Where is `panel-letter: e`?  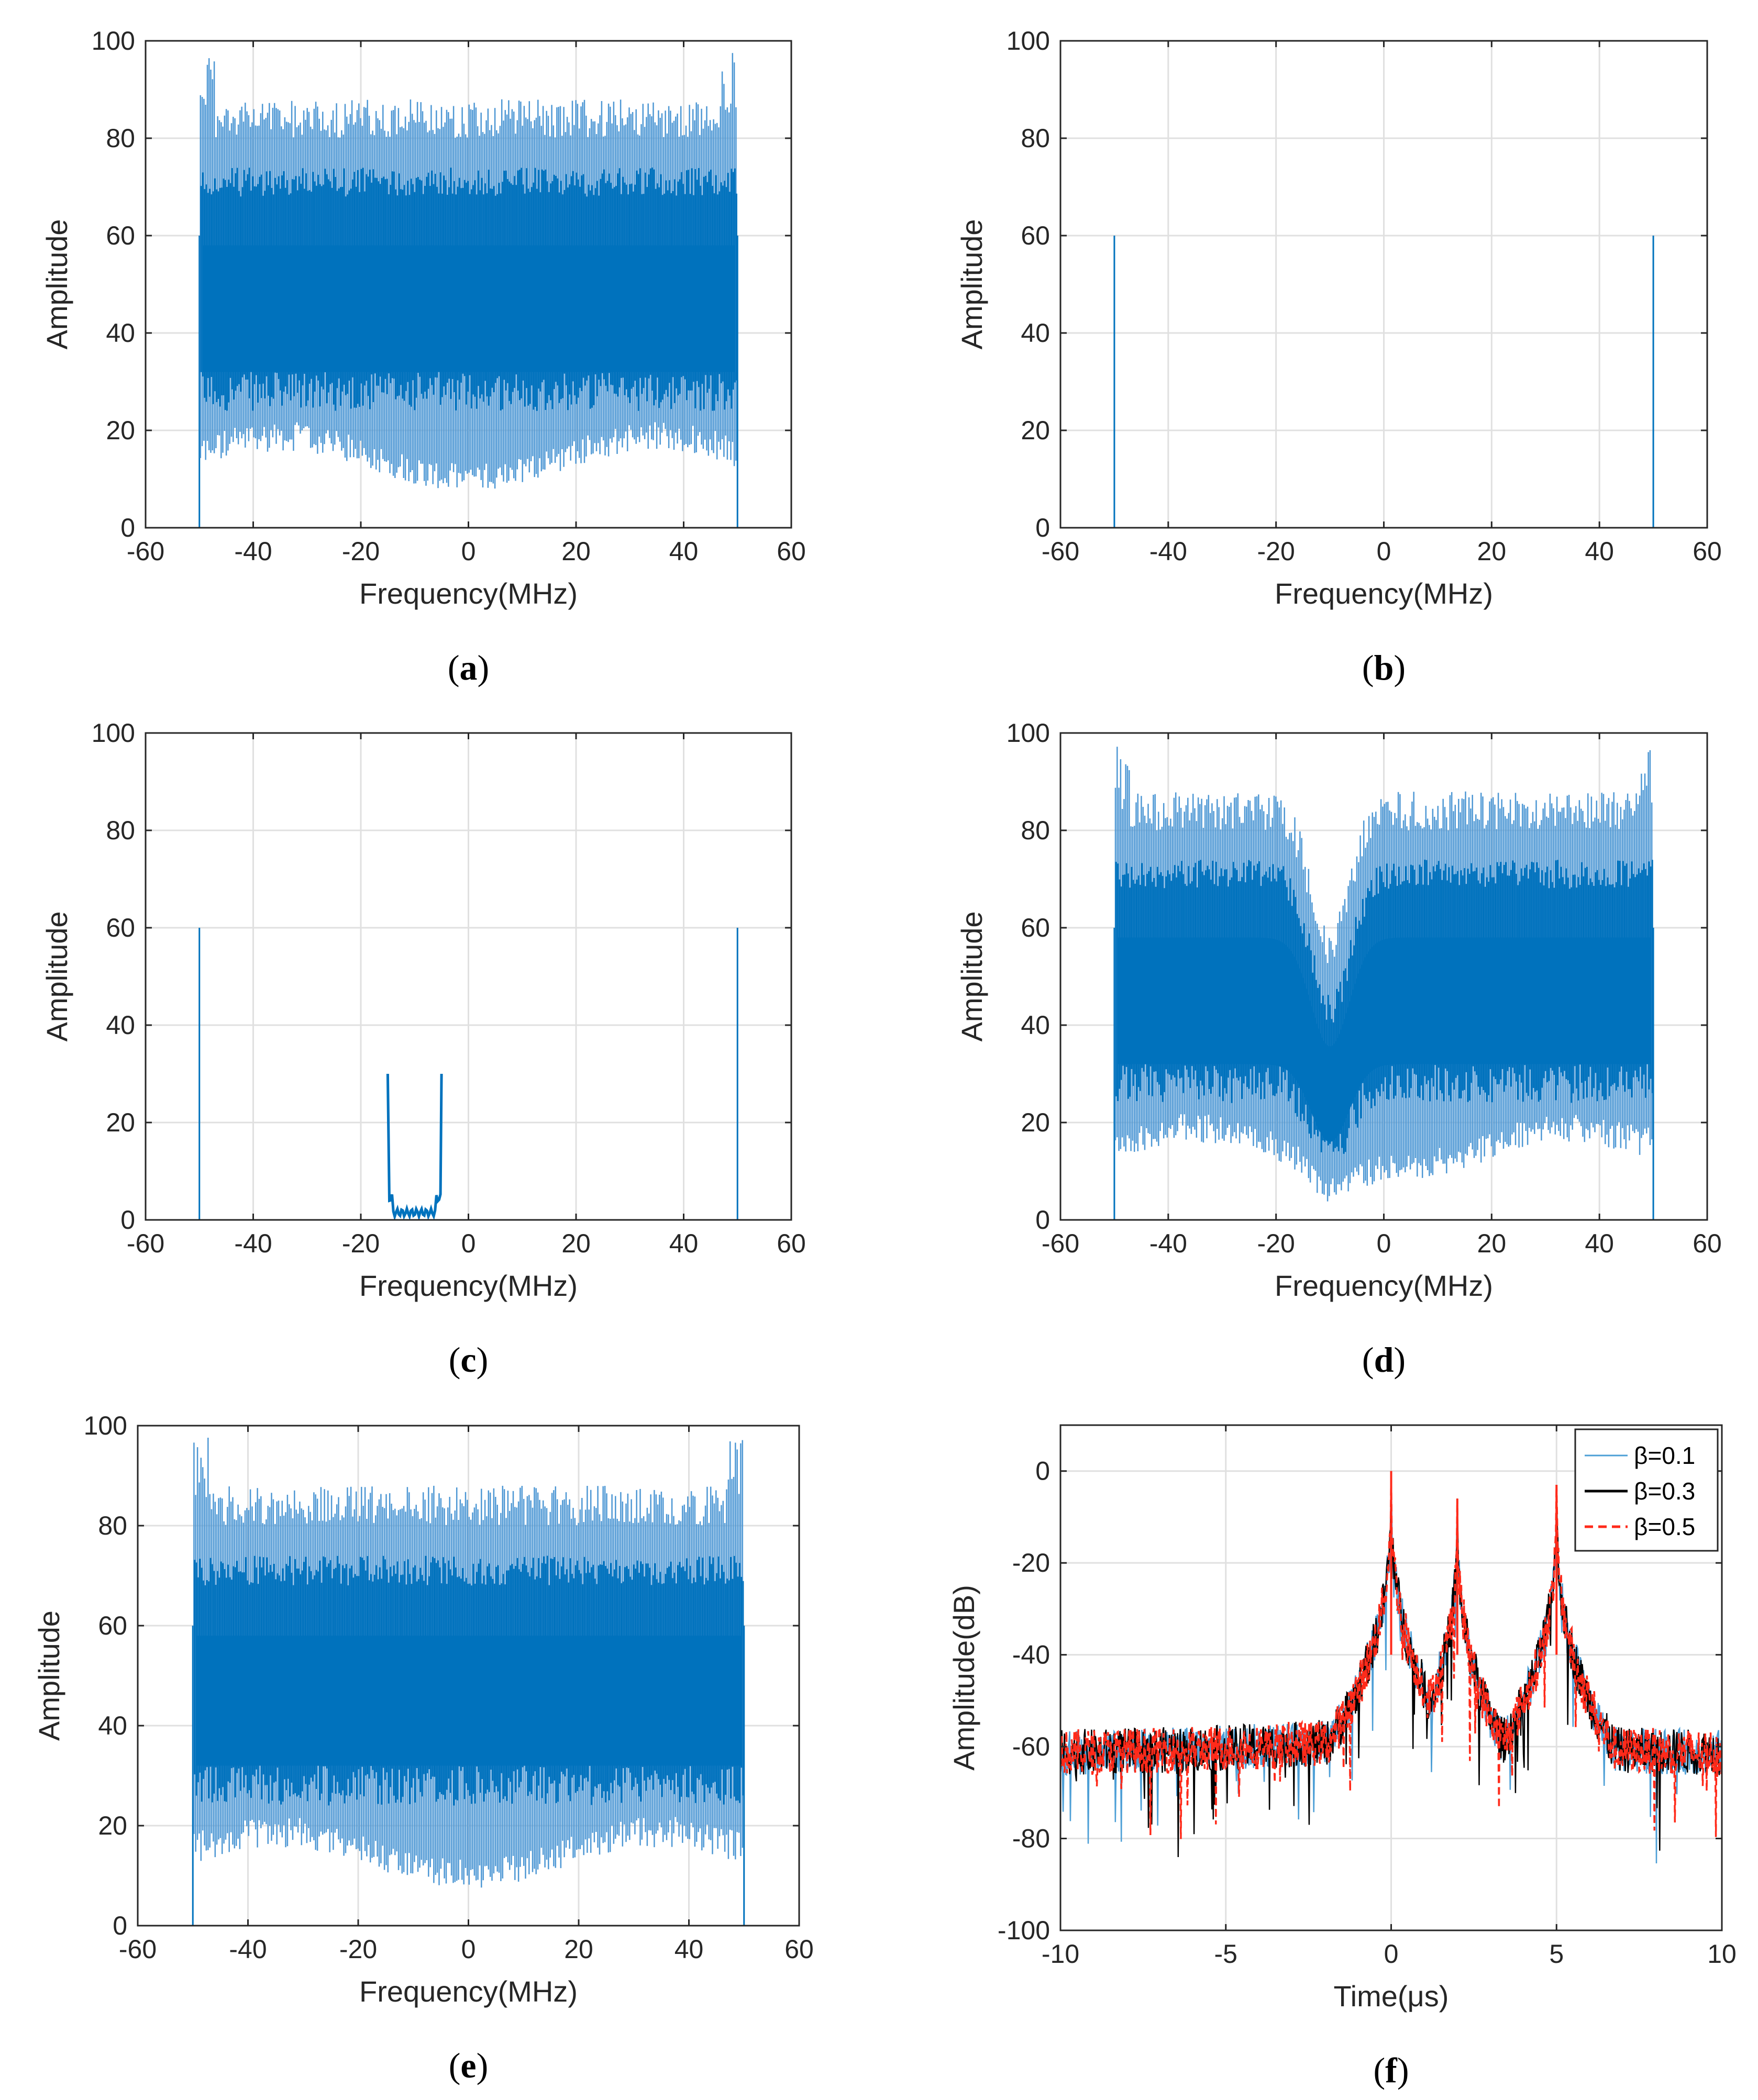 panel-letter: e is located at coordinates (468, 2065).